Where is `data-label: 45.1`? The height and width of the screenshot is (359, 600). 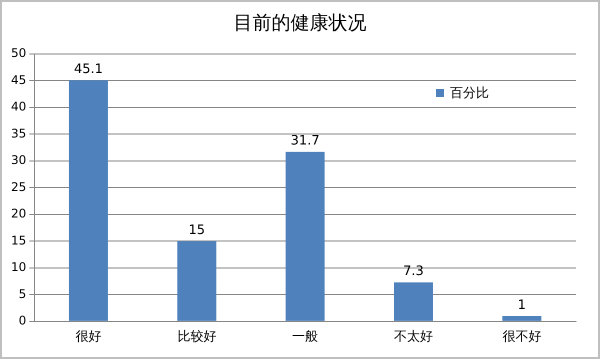
data-label: 45.1 is located at coordinates (88, 70).